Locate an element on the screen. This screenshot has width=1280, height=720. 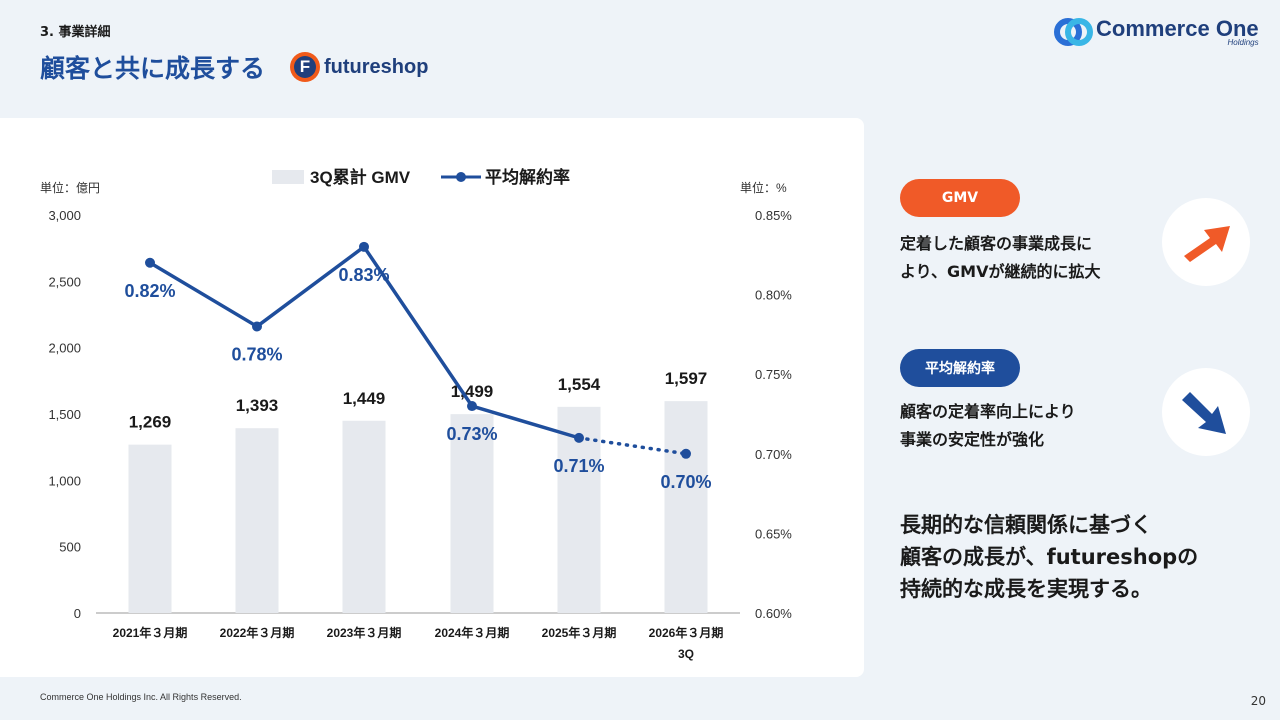
x-axis-category-label: 2023年３月期 is located at coordinates (364, 632).